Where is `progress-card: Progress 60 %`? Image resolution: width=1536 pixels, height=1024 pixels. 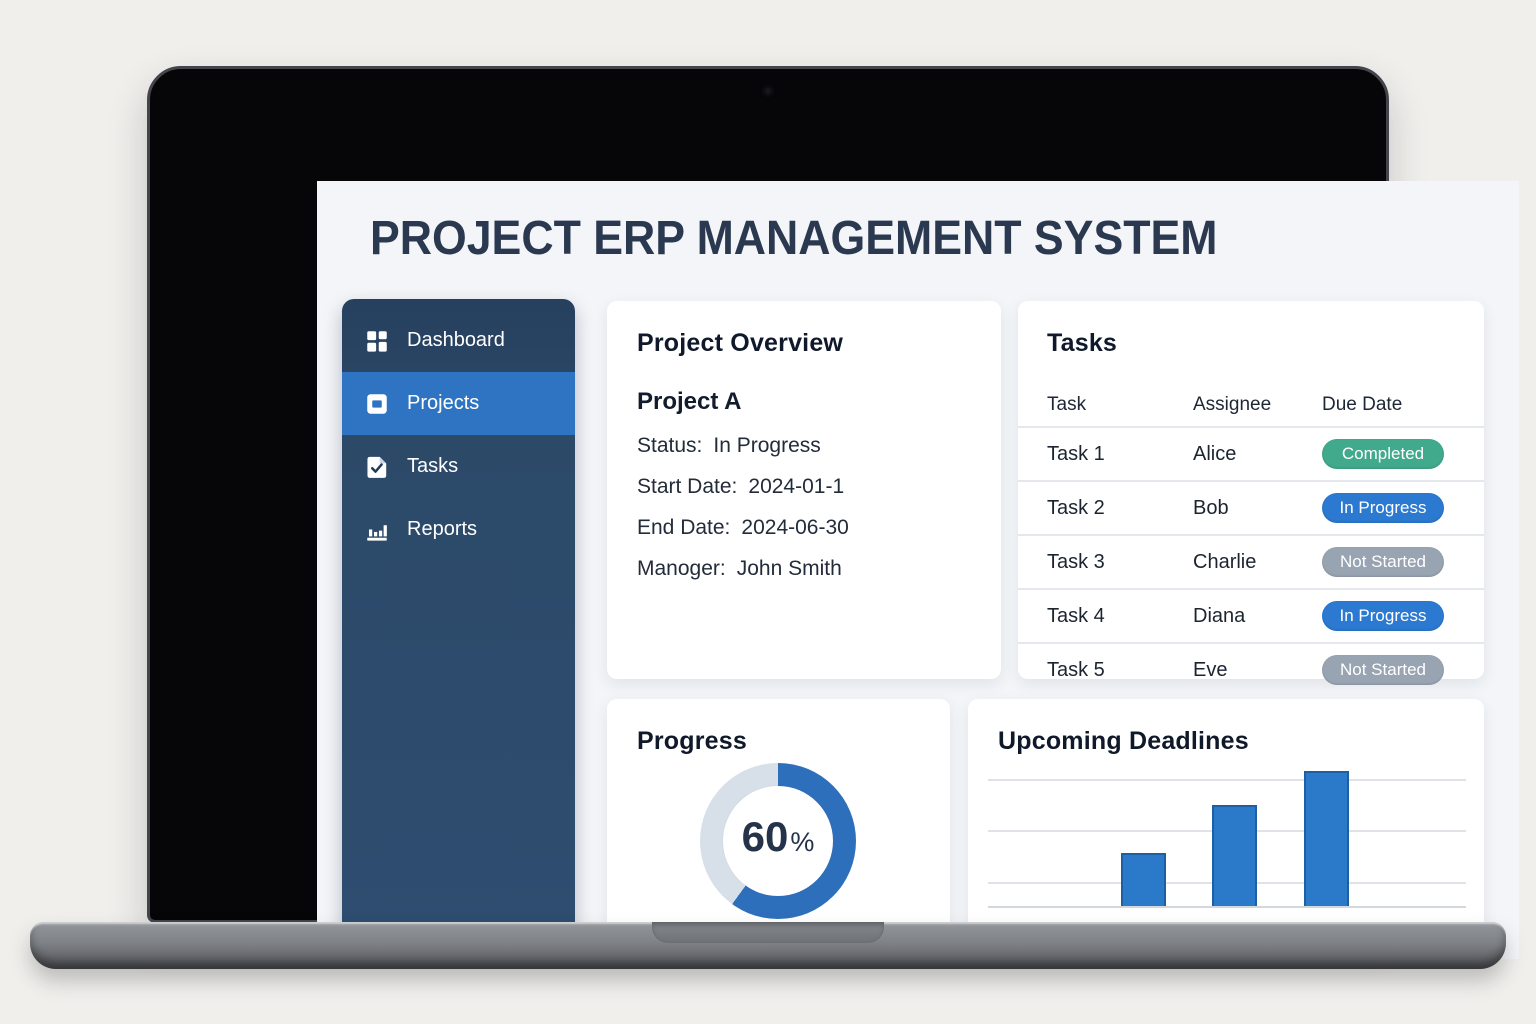
progress-card: Progress 60 % is located at coordinates (778, 817).